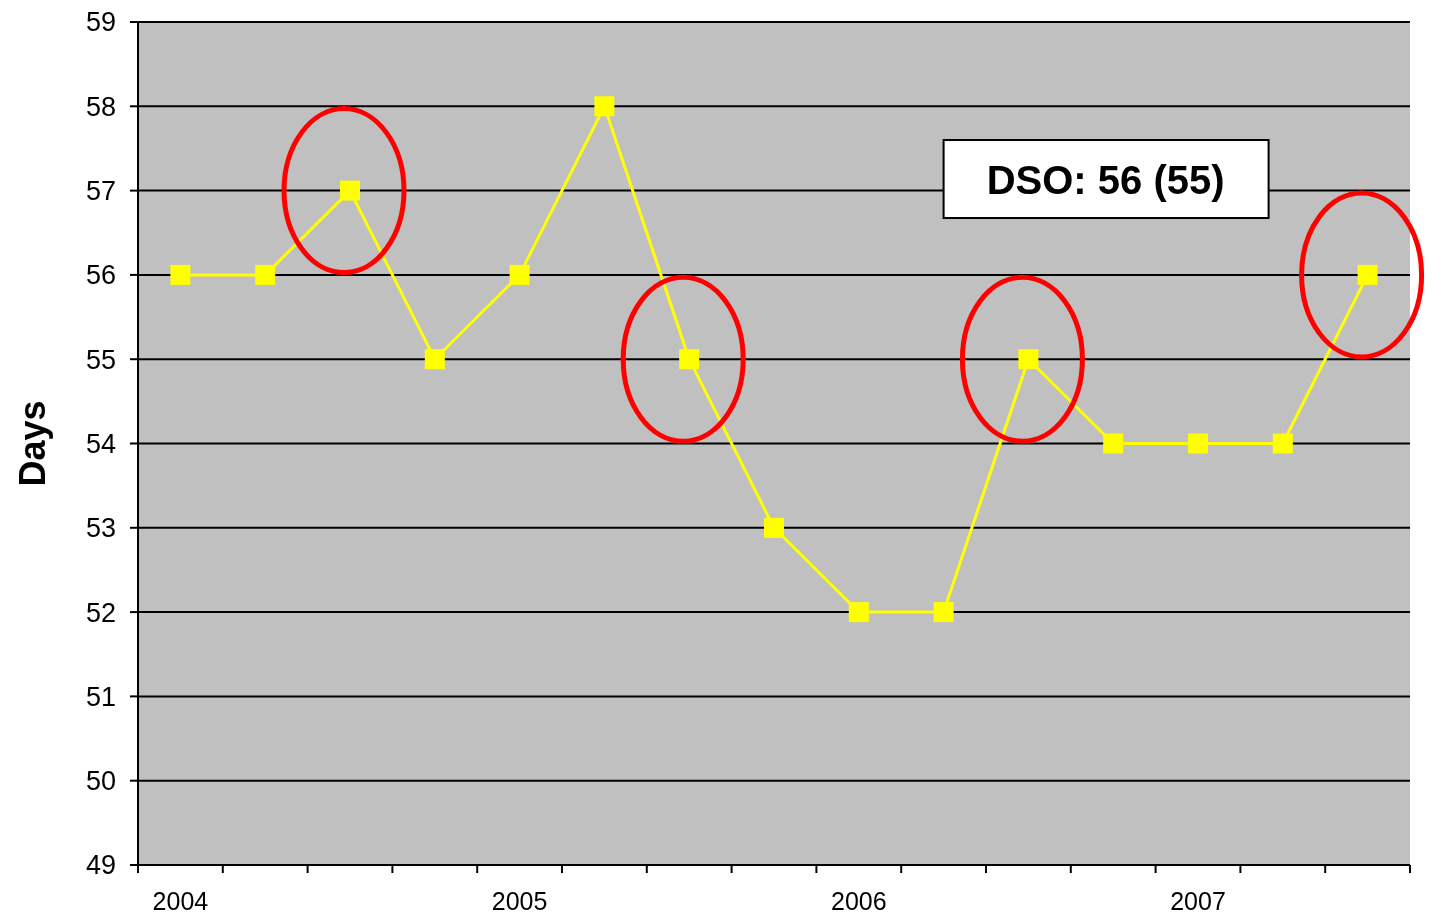 The width and height of the screenshot is (1448, 923). What do you see at coordinates (100, 612) in the screenshot?
I see `y-tick-label: 52` at bounding box center [100, 612].